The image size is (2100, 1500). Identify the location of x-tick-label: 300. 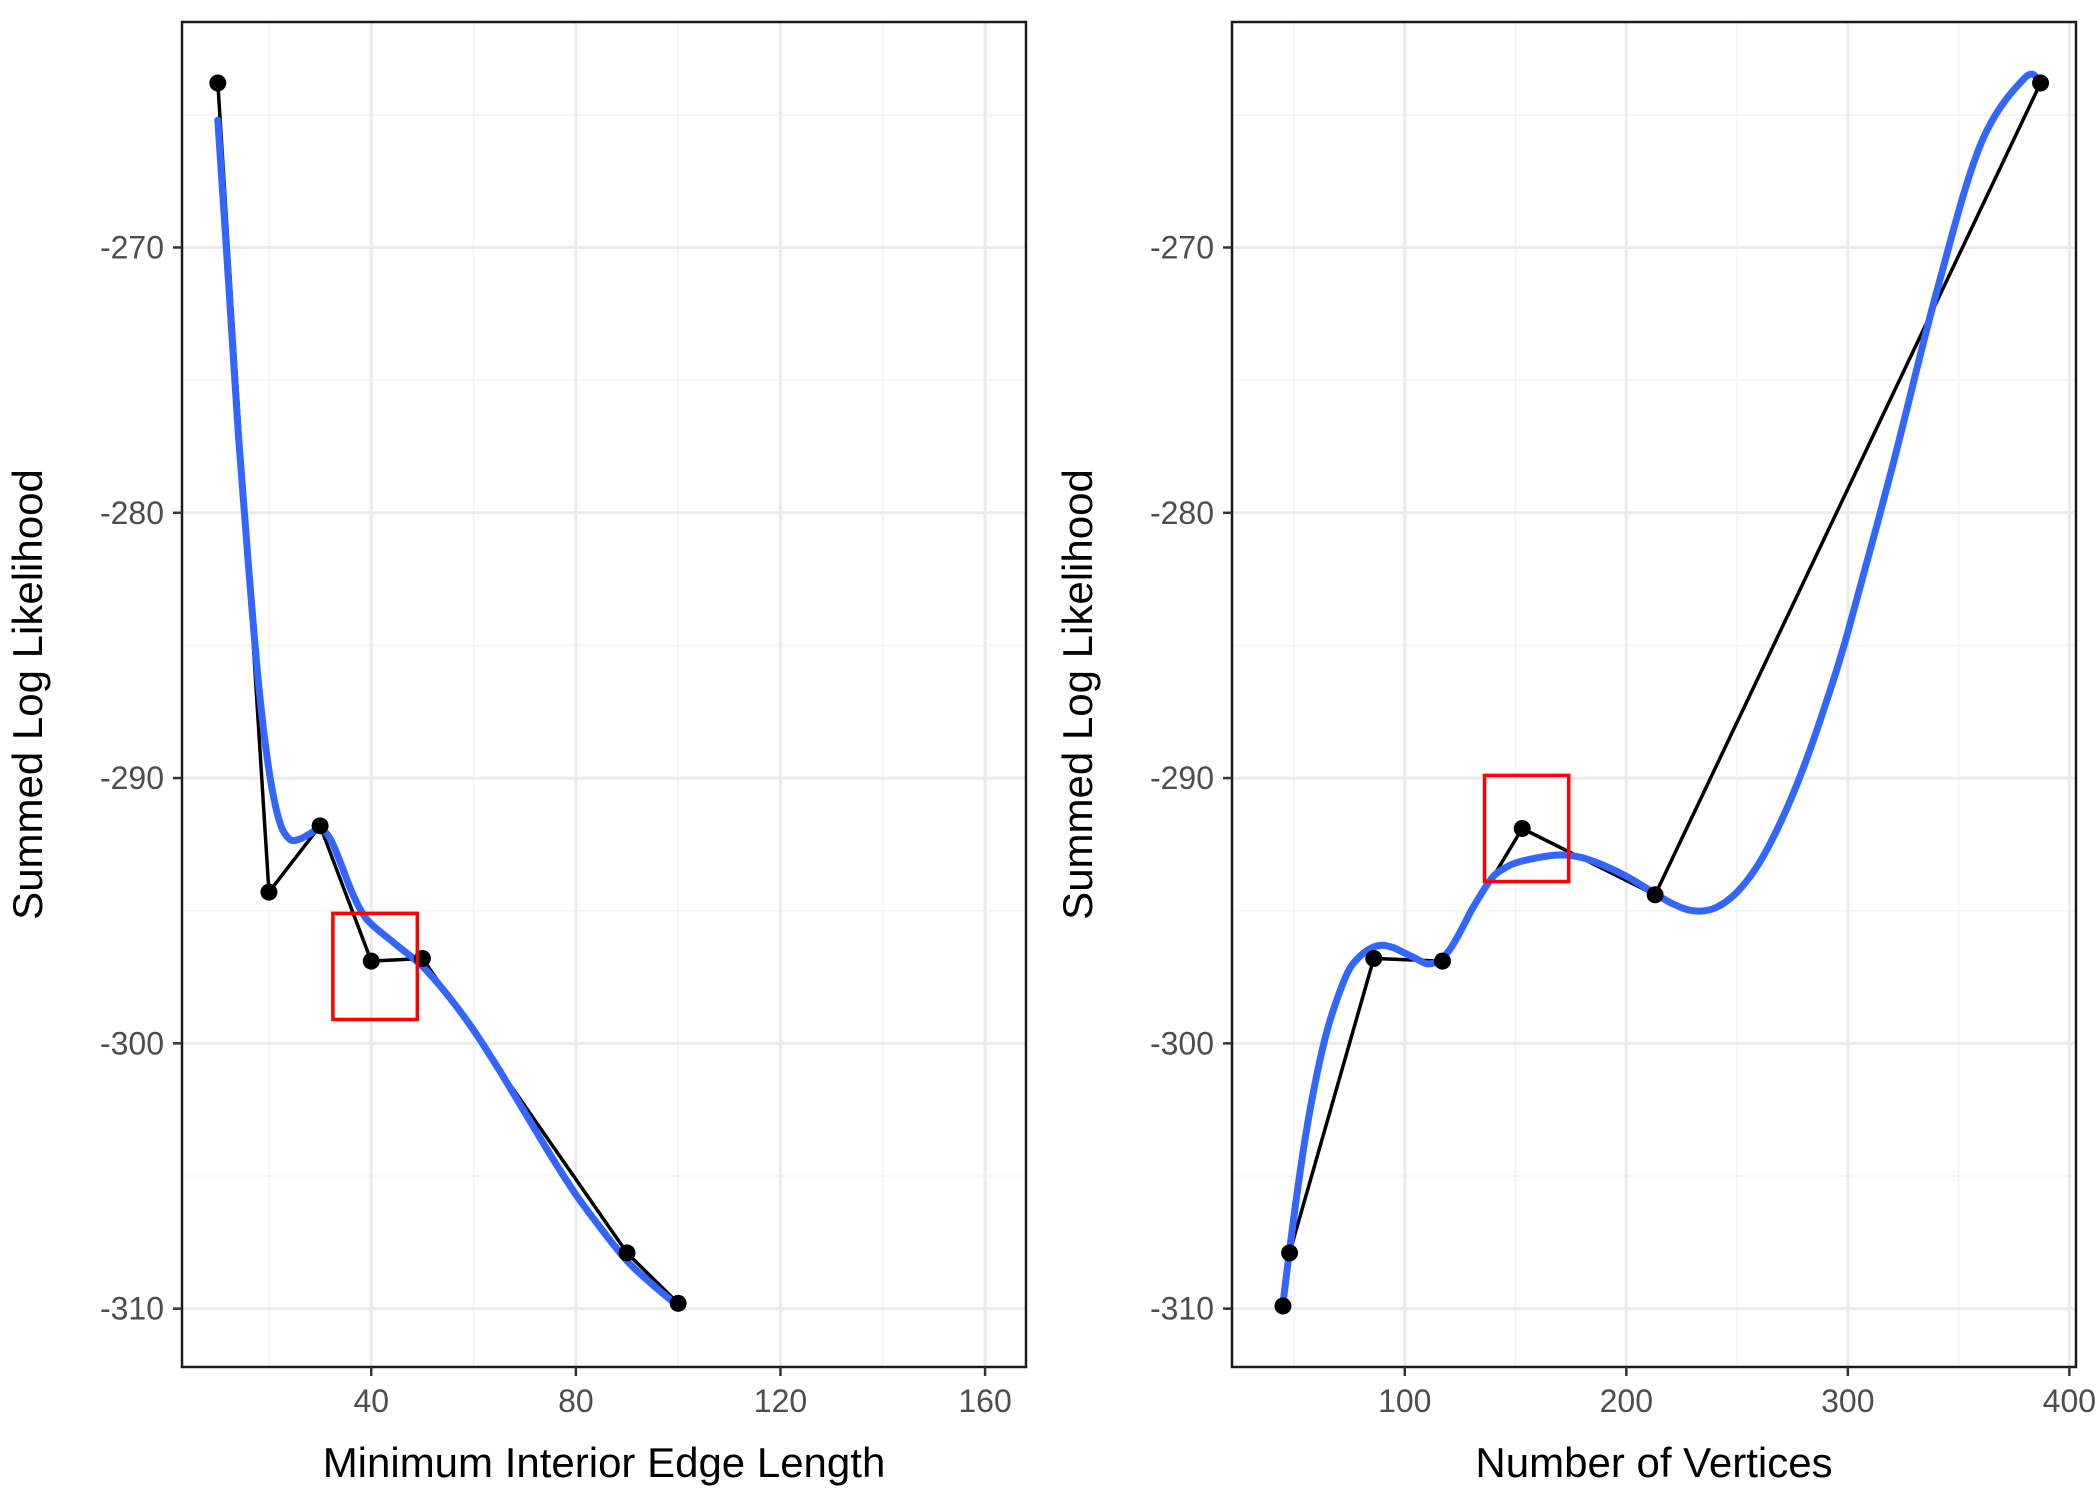
(1847, 1401).